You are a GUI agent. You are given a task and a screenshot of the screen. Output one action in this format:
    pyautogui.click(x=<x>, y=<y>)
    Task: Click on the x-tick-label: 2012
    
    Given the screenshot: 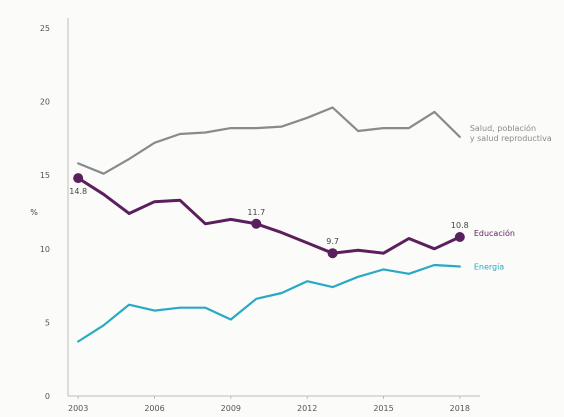 What is the action you would take?
    pyautogui.click(x=307, y=408)
    